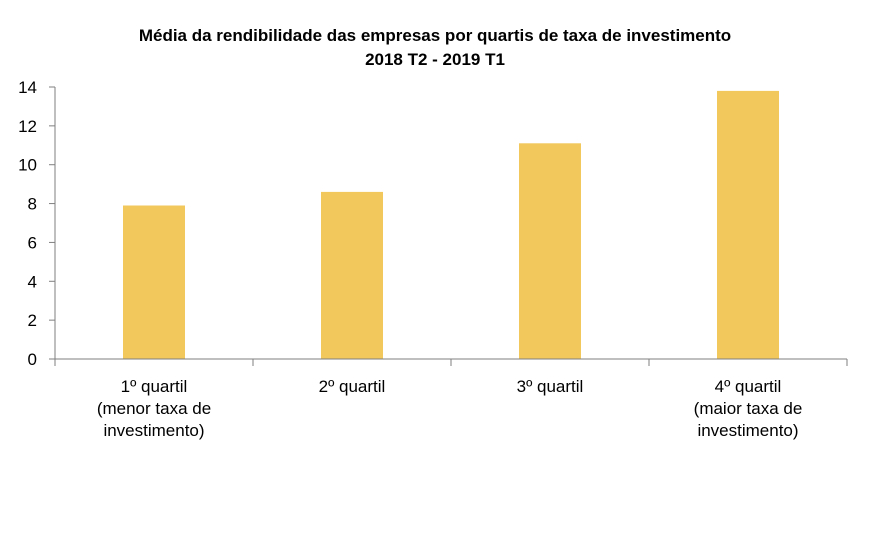  Describe the element at coordinates (352, 386) in the screenshot. I see `x-category-label: 2º quartil` at that location.